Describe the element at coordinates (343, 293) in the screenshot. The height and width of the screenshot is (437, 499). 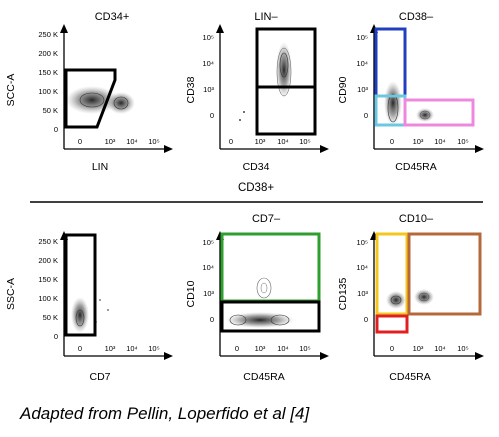
I see `y-axis-label: CD135` at that location.